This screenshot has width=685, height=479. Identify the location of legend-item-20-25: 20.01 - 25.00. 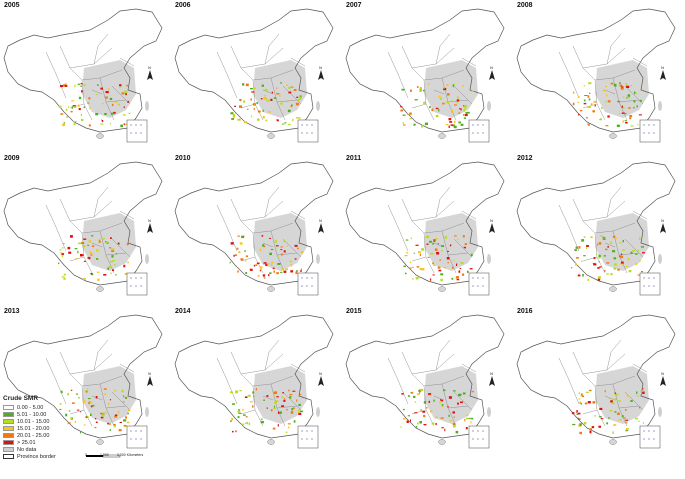
(43, 435).